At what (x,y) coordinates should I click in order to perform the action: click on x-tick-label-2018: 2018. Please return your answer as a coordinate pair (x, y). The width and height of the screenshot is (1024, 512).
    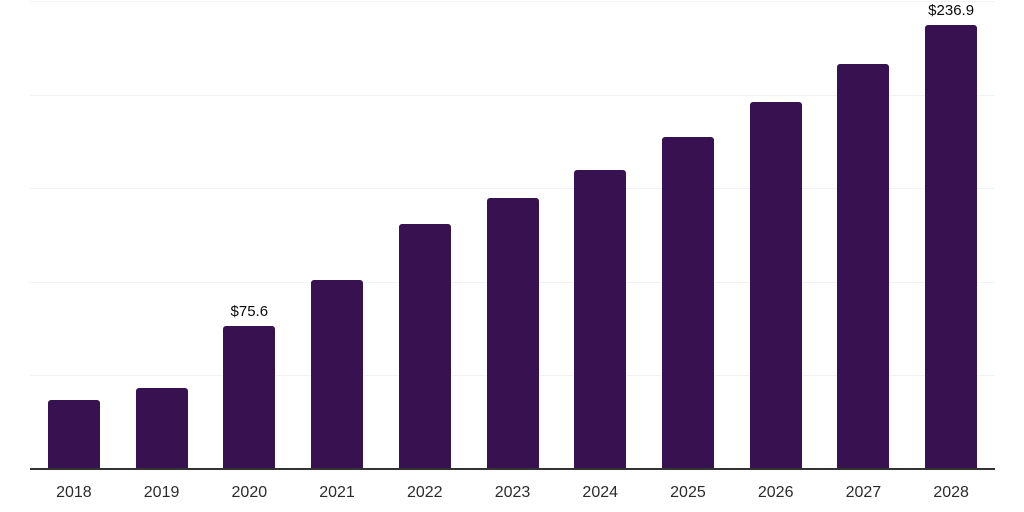
    Looking at the image, I should click on (74, 492).